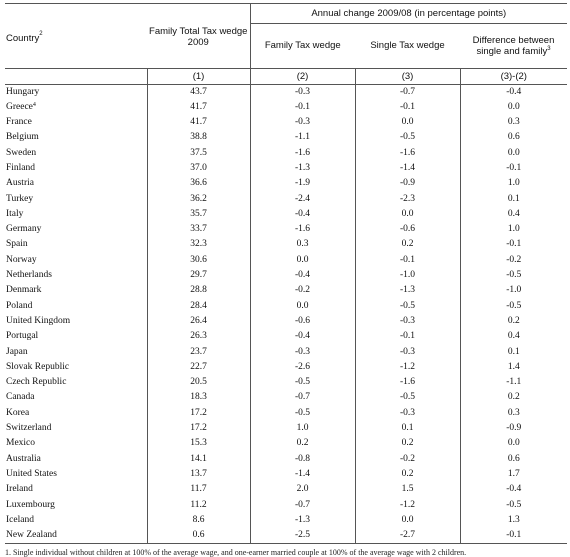 The image size is (570, 557). What do you see at coordinates (513, 45) in the screenshot?
I see `difference-header: Difference between single and family3` at bounding box center [513, 45].